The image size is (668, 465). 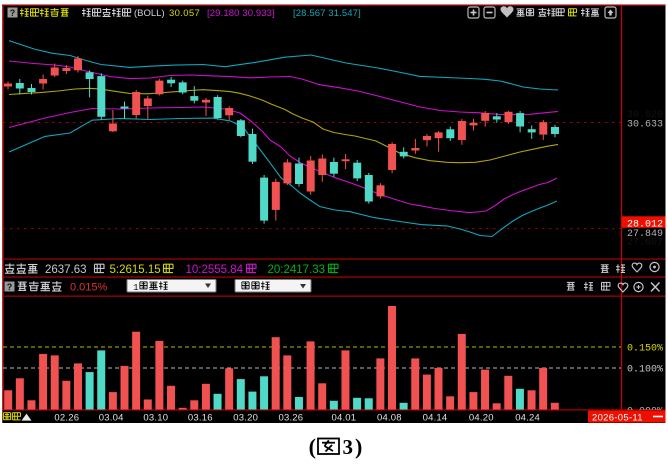 What do you see at coordinates (348, 447) in the screenshot?
I see `svg-text: 3` at bounding box center [348, 447].